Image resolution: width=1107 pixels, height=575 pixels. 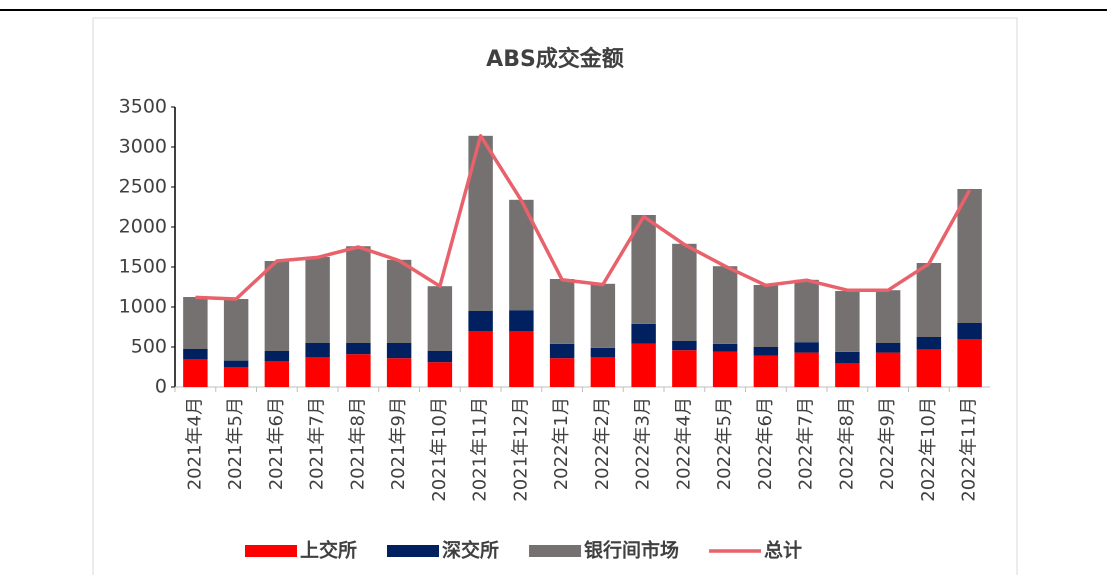 I want to click on x-tick-label: 2021年6月, so click(x=276, y=443).